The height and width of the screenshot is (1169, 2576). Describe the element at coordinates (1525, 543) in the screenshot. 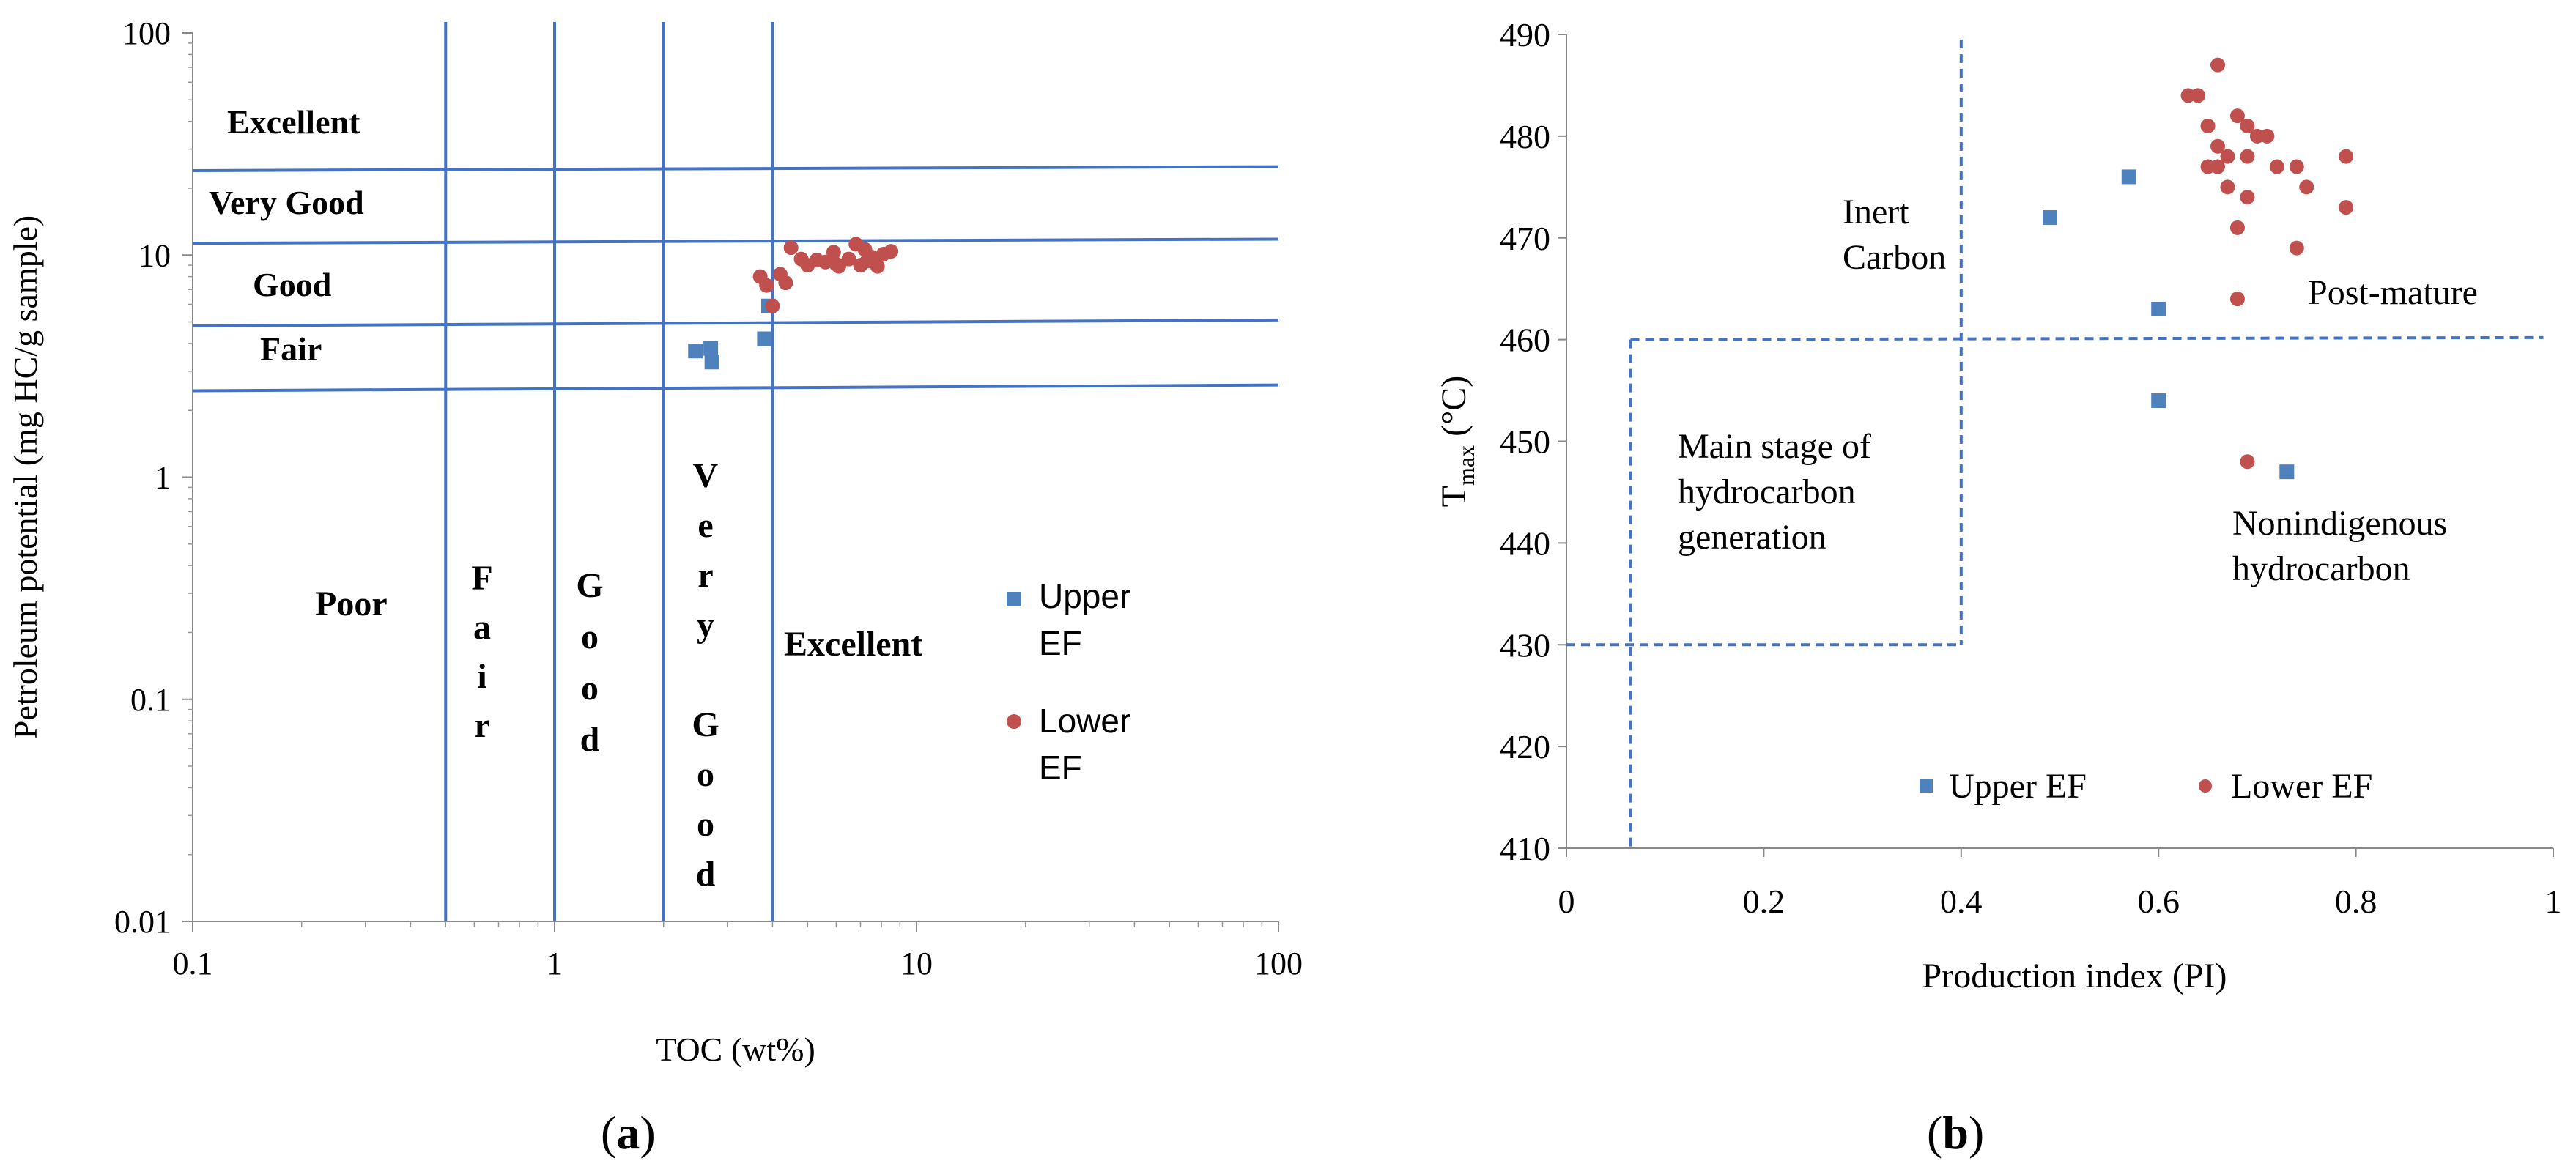

I see `y-tick-label: 440` at that location.